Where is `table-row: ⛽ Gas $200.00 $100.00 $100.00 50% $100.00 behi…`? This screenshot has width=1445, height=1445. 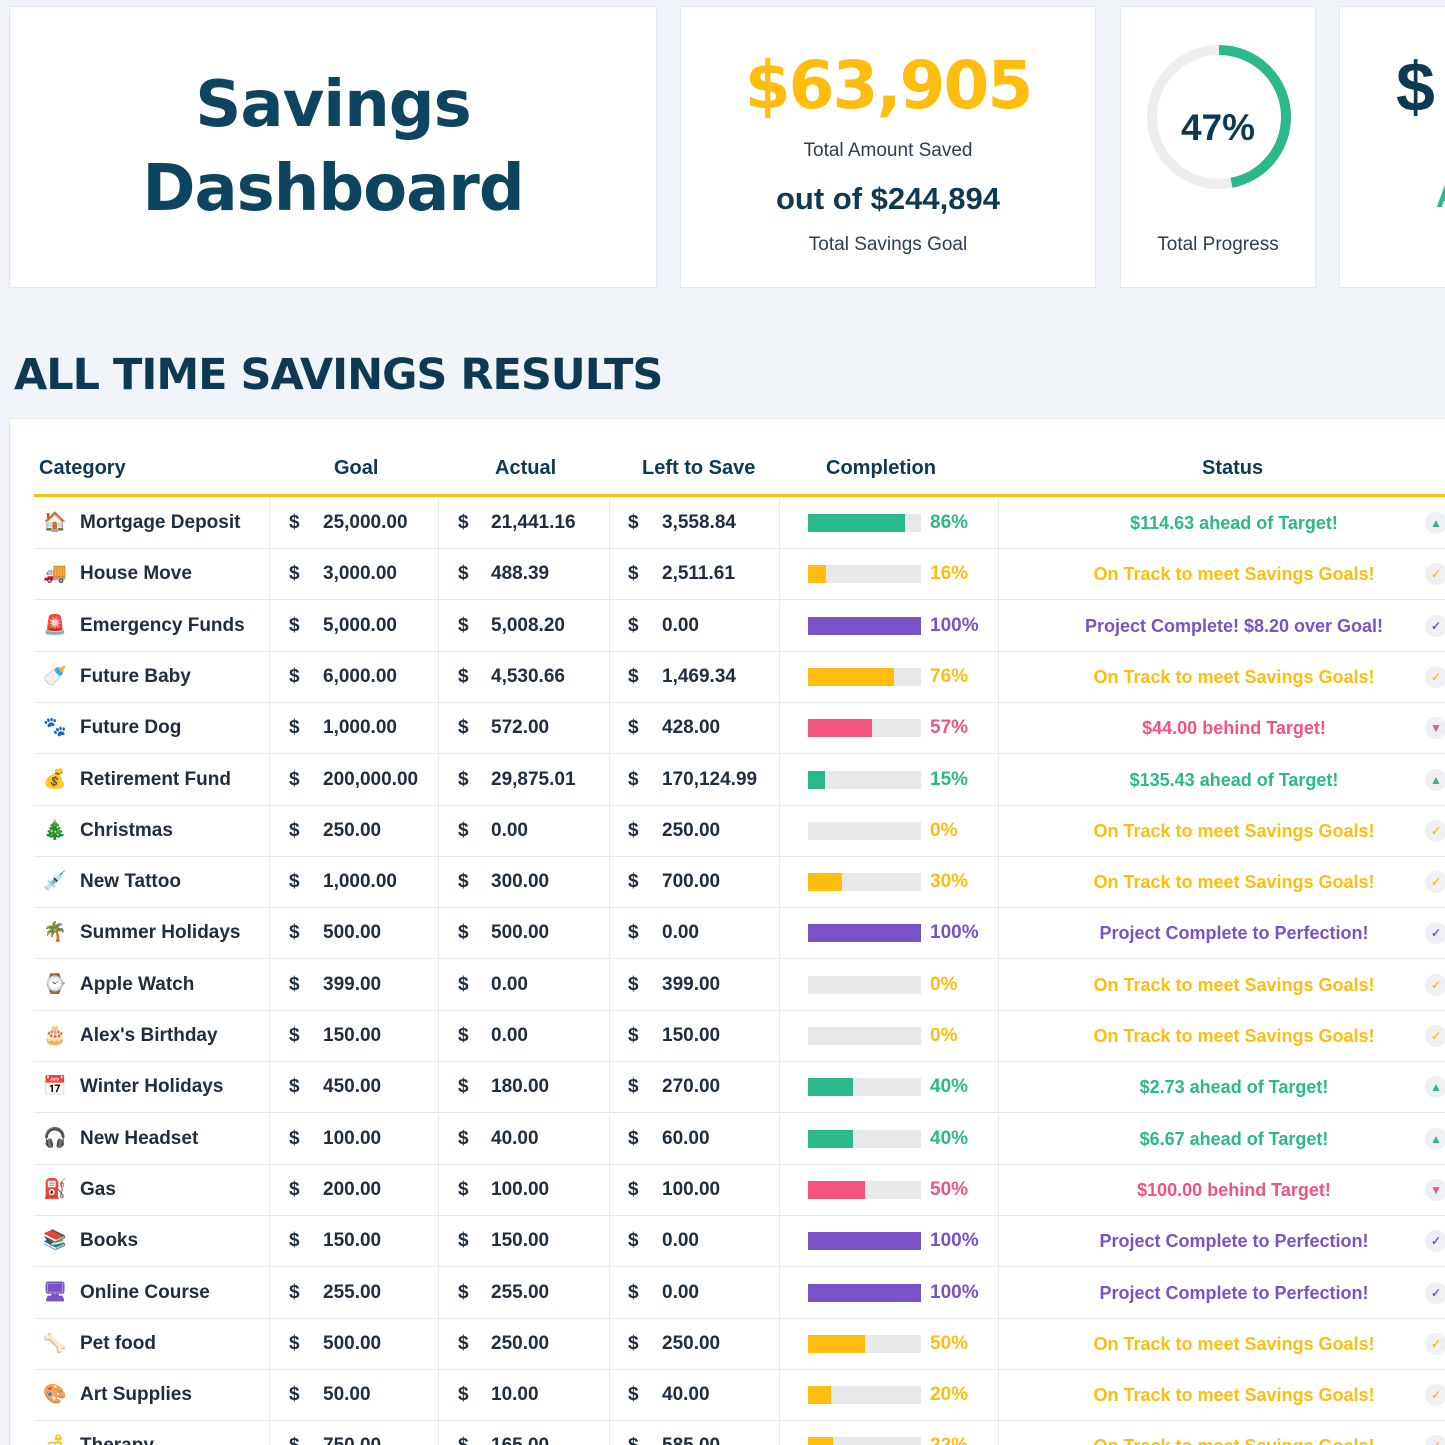
table-row: ⛽ Gas $200.00 $100.00 $100.00 50% $100.00 behi… is located at coordinates (739, 1190).